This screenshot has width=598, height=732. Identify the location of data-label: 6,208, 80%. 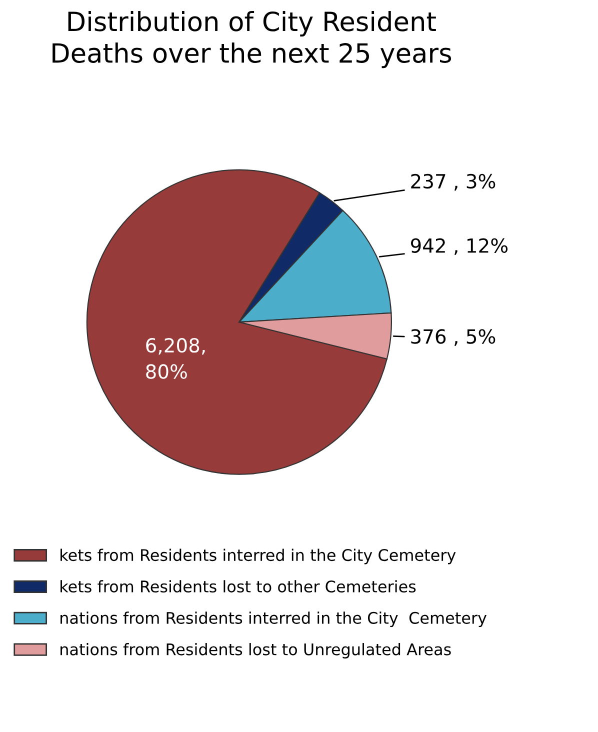
(175, 358).